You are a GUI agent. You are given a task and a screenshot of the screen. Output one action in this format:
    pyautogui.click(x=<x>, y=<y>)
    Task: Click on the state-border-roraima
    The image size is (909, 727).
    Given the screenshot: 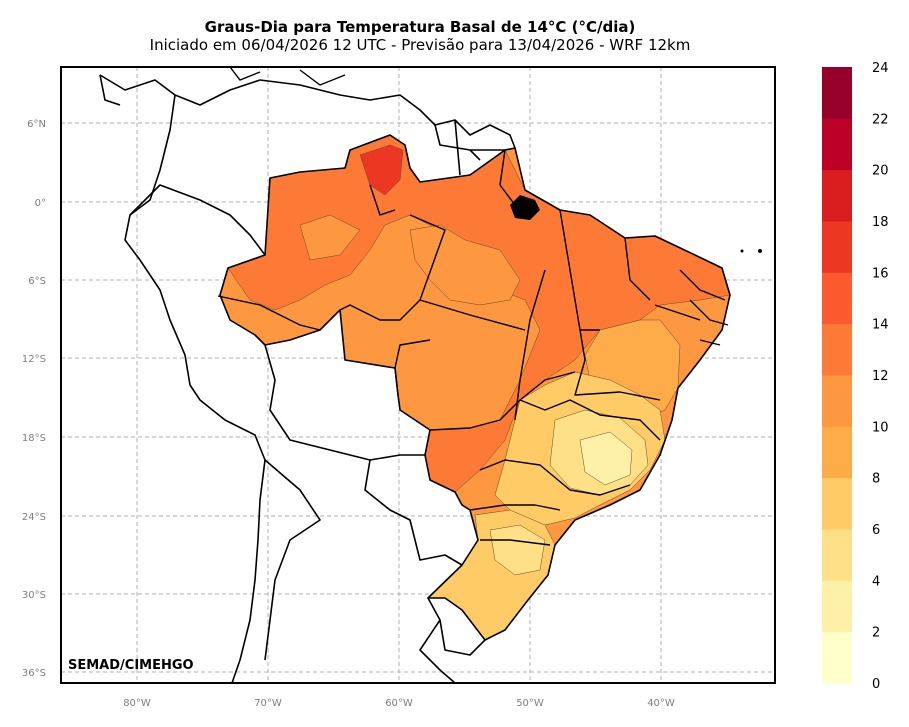 What is the action you would take?
    pyautogui.click(x=382, y=200)
    